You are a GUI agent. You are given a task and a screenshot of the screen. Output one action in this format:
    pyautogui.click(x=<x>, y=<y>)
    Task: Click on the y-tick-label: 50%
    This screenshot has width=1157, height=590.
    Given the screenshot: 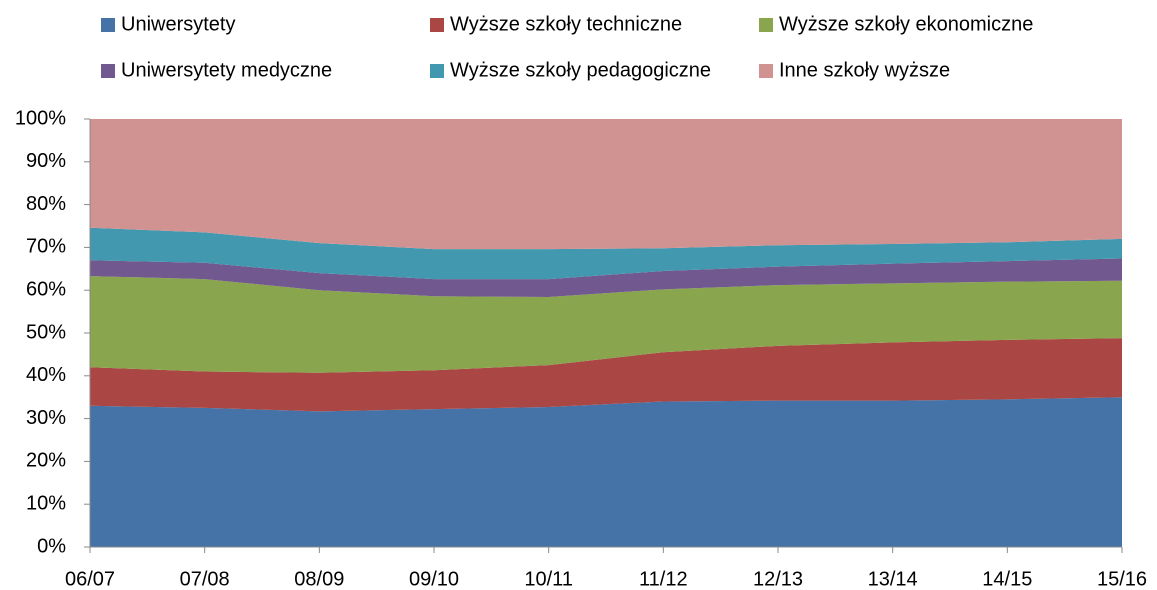 What is the action you would take?
    pyautogui.click(x=46, y=332)
    